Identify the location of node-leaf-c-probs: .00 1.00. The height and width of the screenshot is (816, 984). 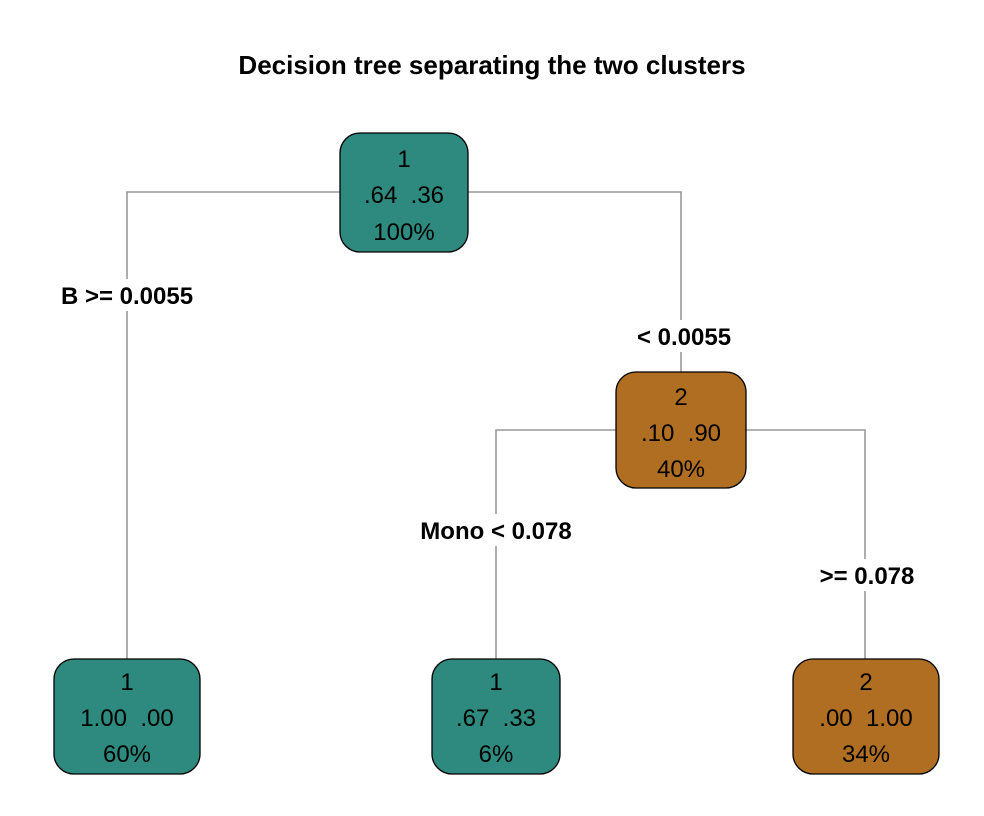
(865, 718).